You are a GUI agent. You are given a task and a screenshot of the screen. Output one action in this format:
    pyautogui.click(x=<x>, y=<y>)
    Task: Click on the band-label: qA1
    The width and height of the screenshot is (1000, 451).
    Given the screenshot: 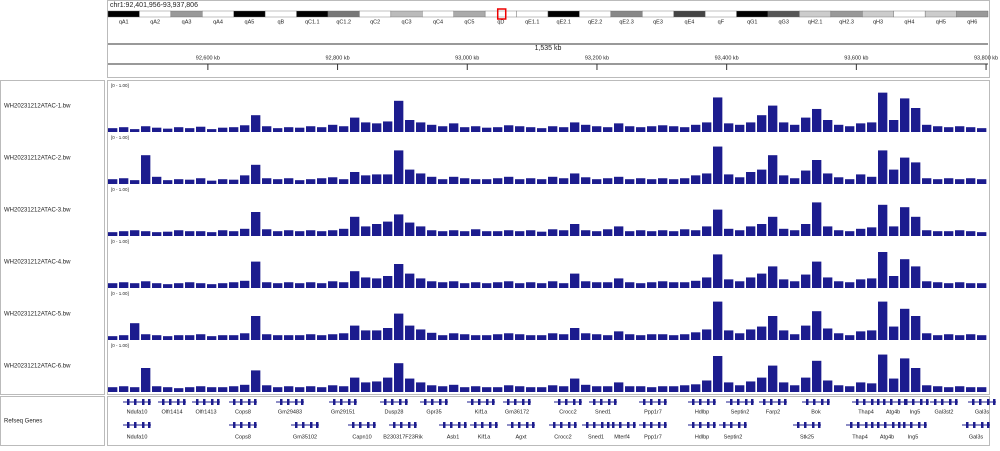 What is the action you would take?
    pyautogui.click(x=124, y=22)
    